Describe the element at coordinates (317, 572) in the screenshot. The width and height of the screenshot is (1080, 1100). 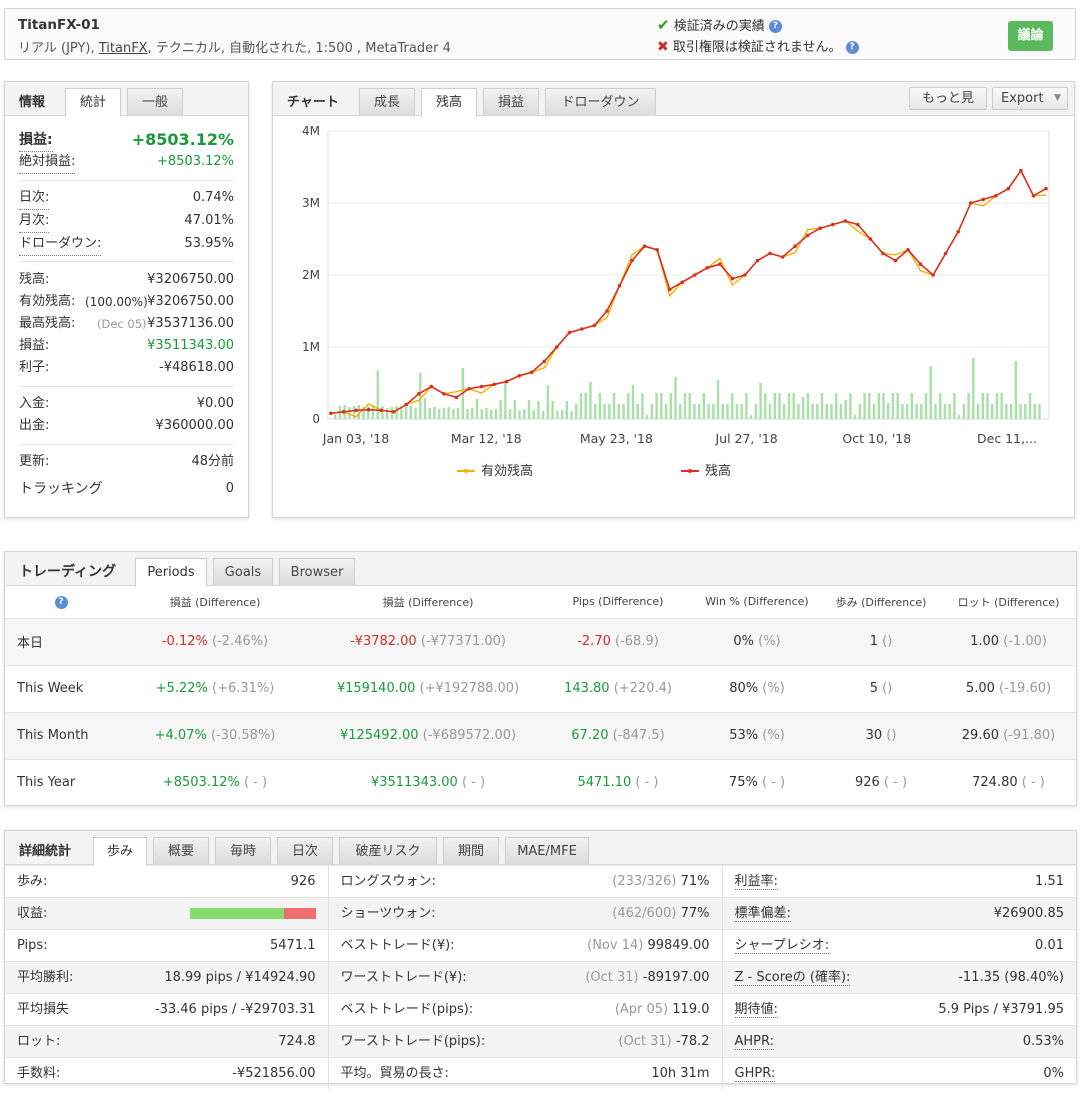
I see `tab-browser: Browser` at that location.